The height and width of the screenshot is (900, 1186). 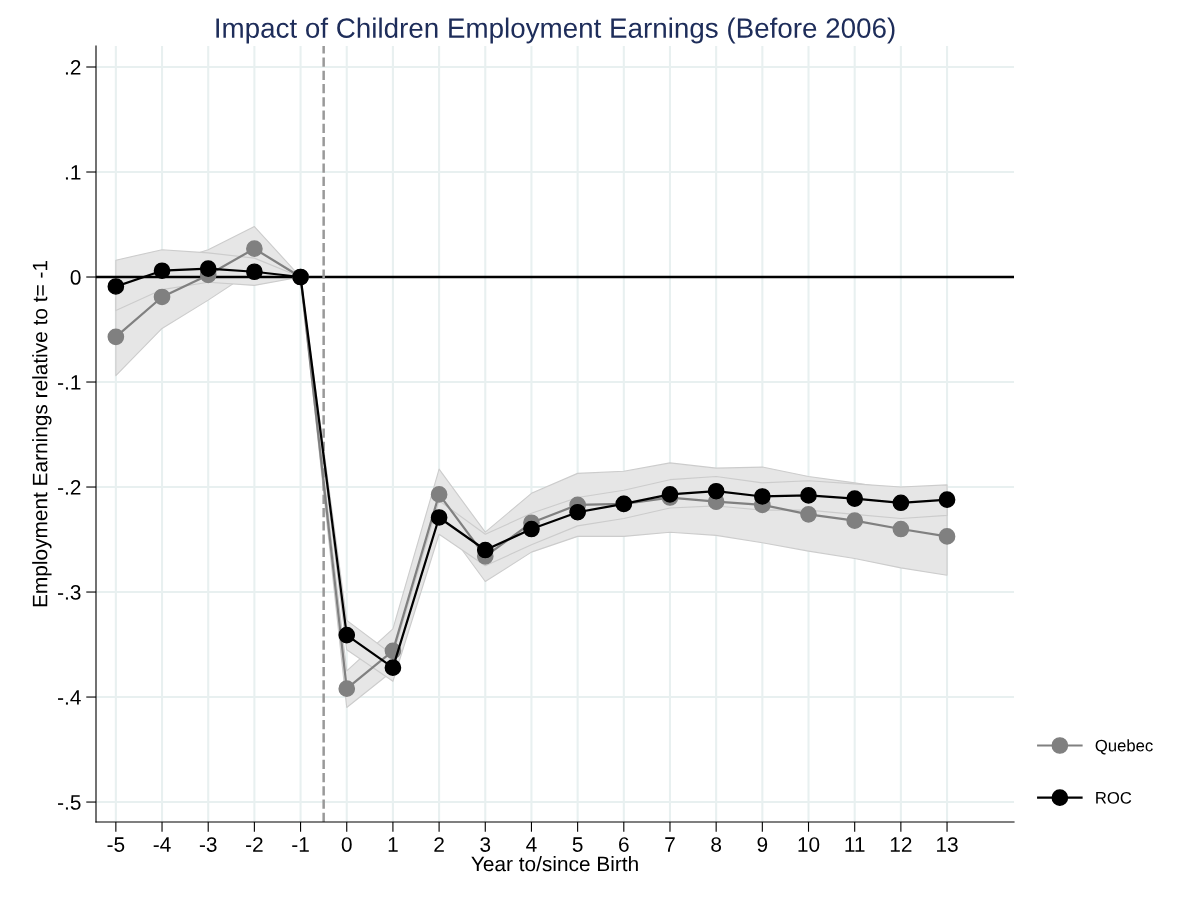 I want to click on x-tick-label: 9, so click(x=762, y=844).